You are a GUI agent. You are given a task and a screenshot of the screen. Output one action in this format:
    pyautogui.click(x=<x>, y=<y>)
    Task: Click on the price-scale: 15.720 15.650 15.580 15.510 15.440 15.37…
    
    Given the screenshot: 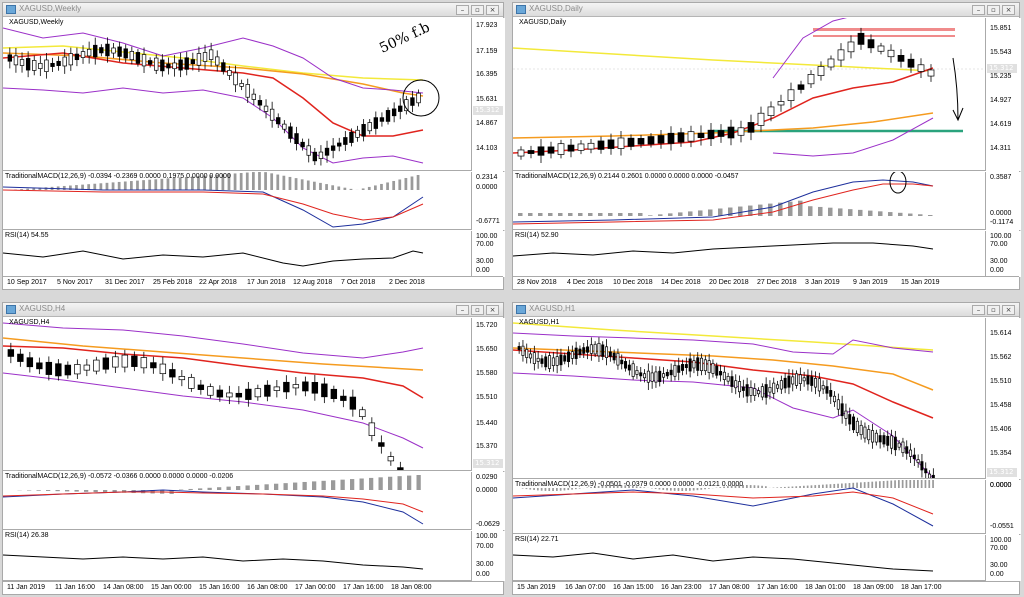 What is the action you would take?
    pyautogui.click(x=488, y=394)
    